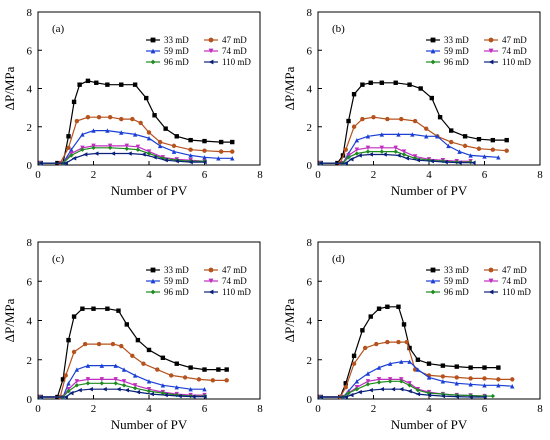  Describe the element at coordinates (234, 281) in the screenshot. I see `legend-label: 74 mD` at that location.